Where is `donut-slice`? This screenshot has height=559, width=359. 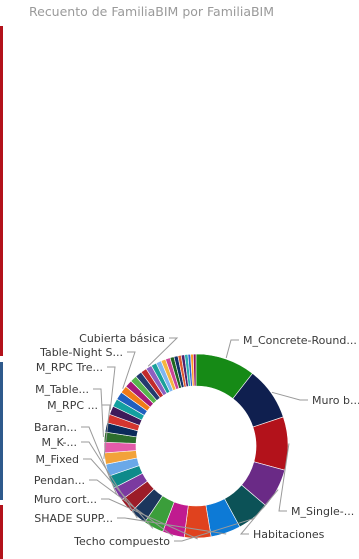
donut-slice is located at coordinates (194, 370).